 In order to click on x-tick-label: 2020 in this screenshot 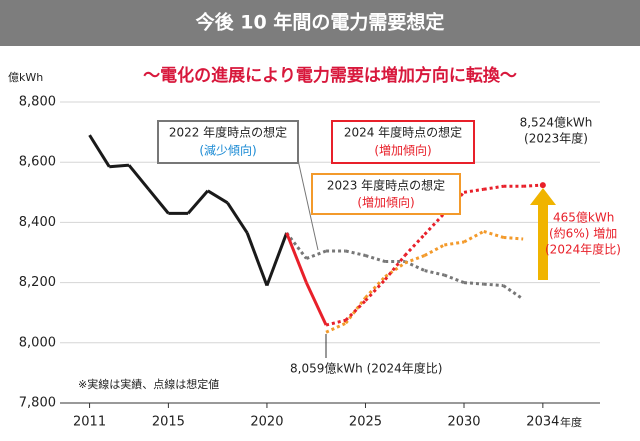, I will do `click(266, 422)`.